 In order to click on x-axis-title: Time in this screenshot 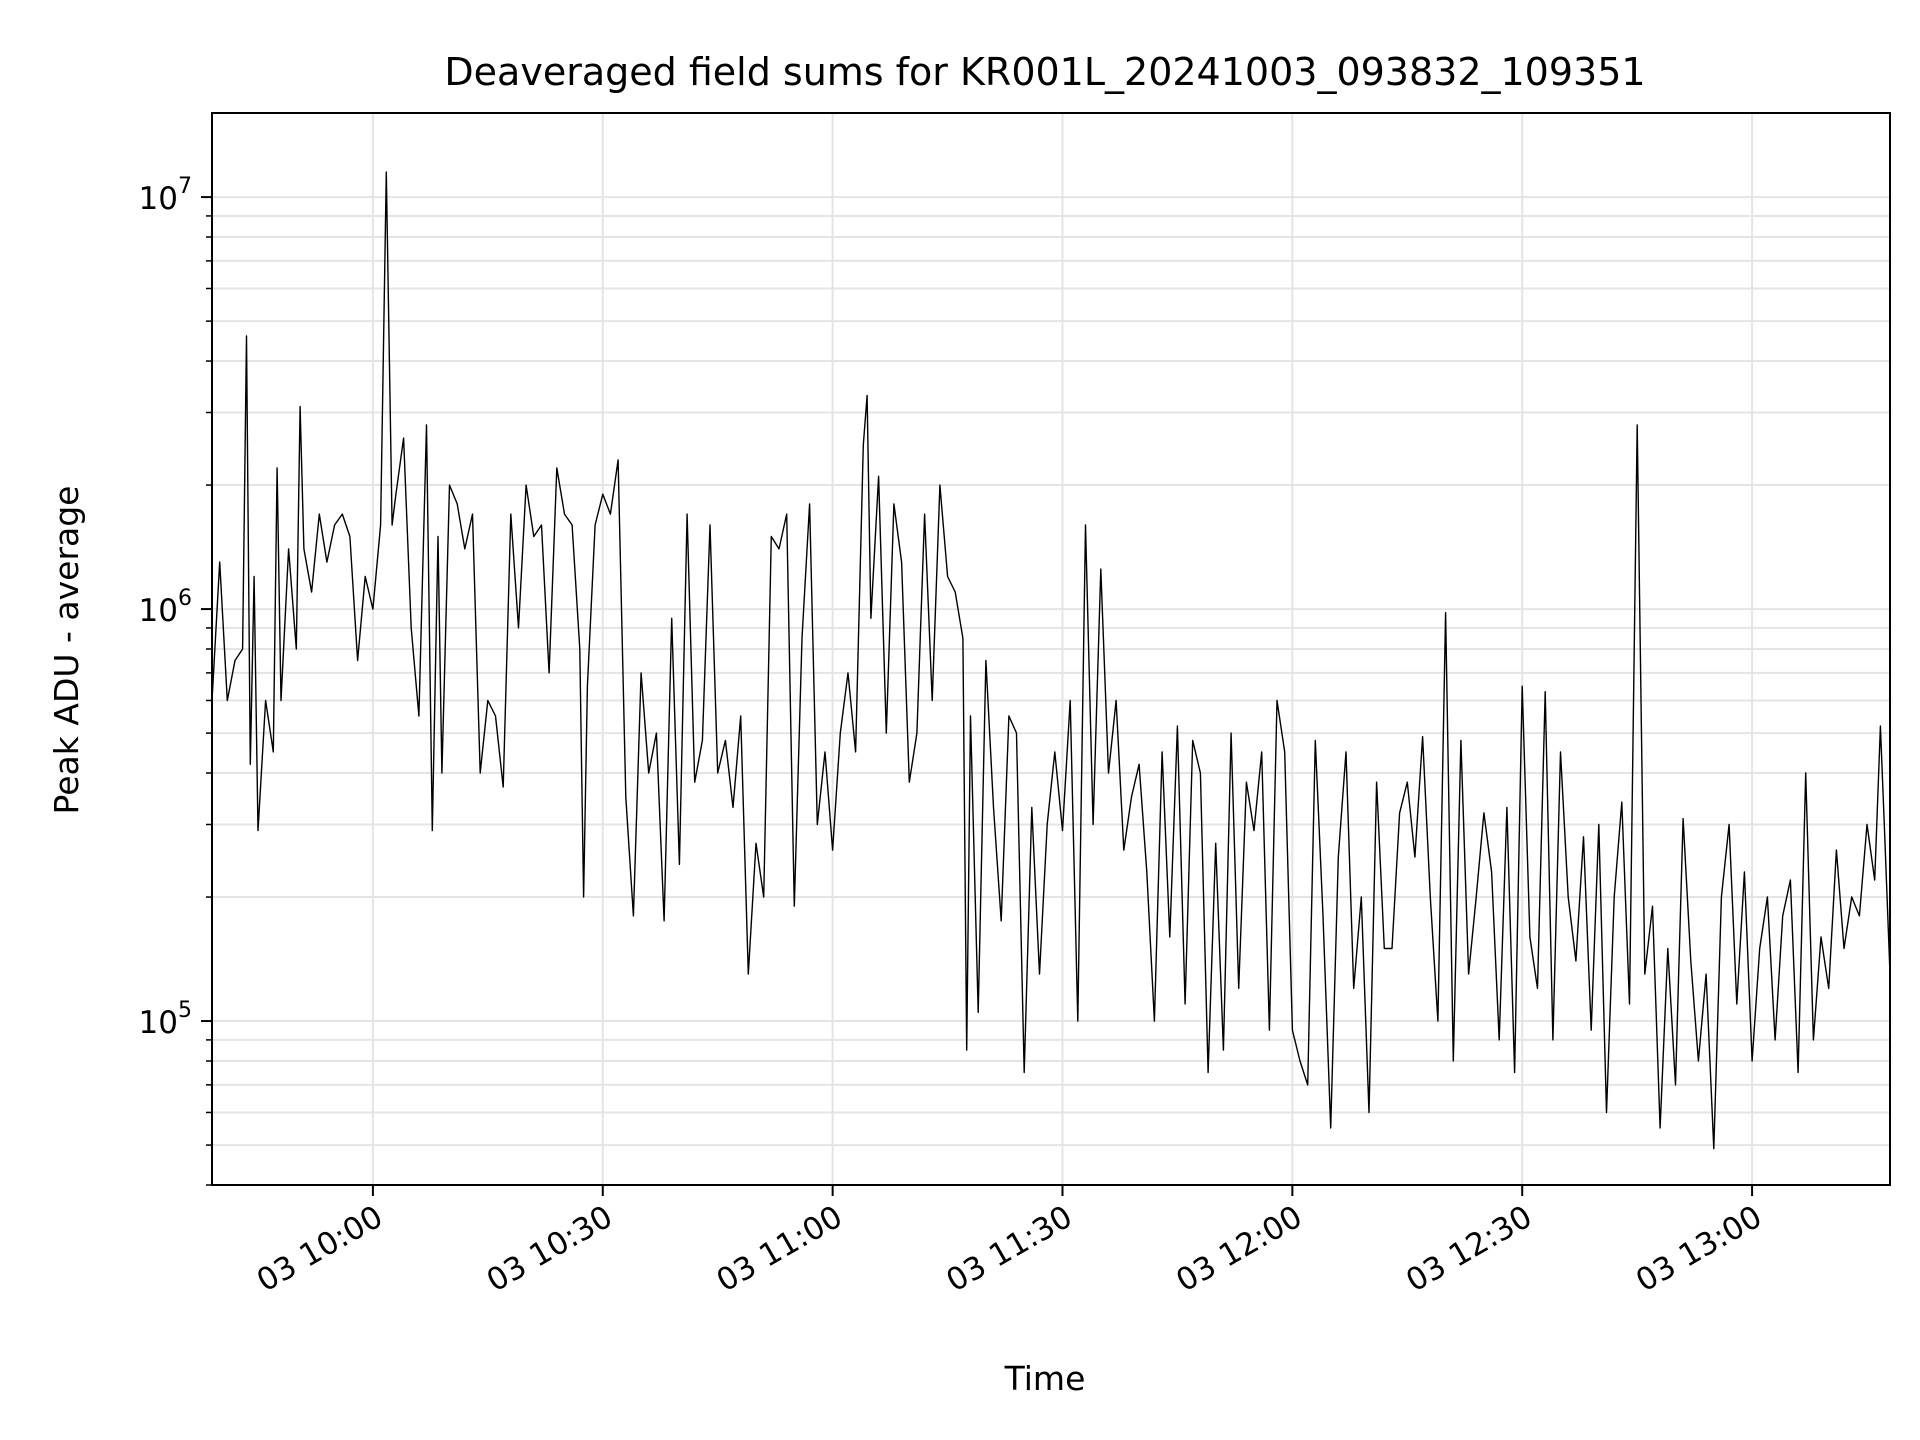, I will do `click(1045, 1378)`.